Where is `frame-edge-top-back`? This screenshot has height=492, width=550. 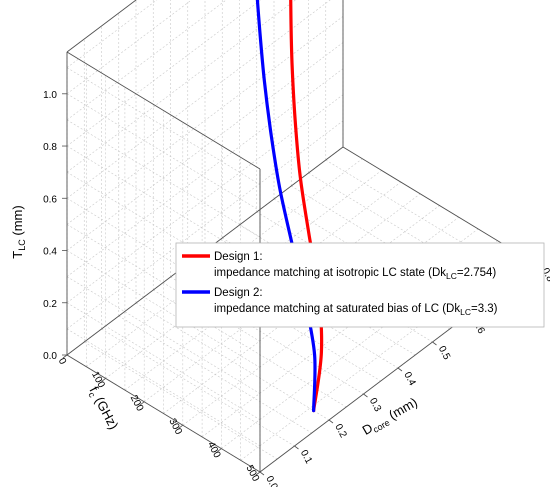
frame-edge-top-back is located at coordinates (101, 26).